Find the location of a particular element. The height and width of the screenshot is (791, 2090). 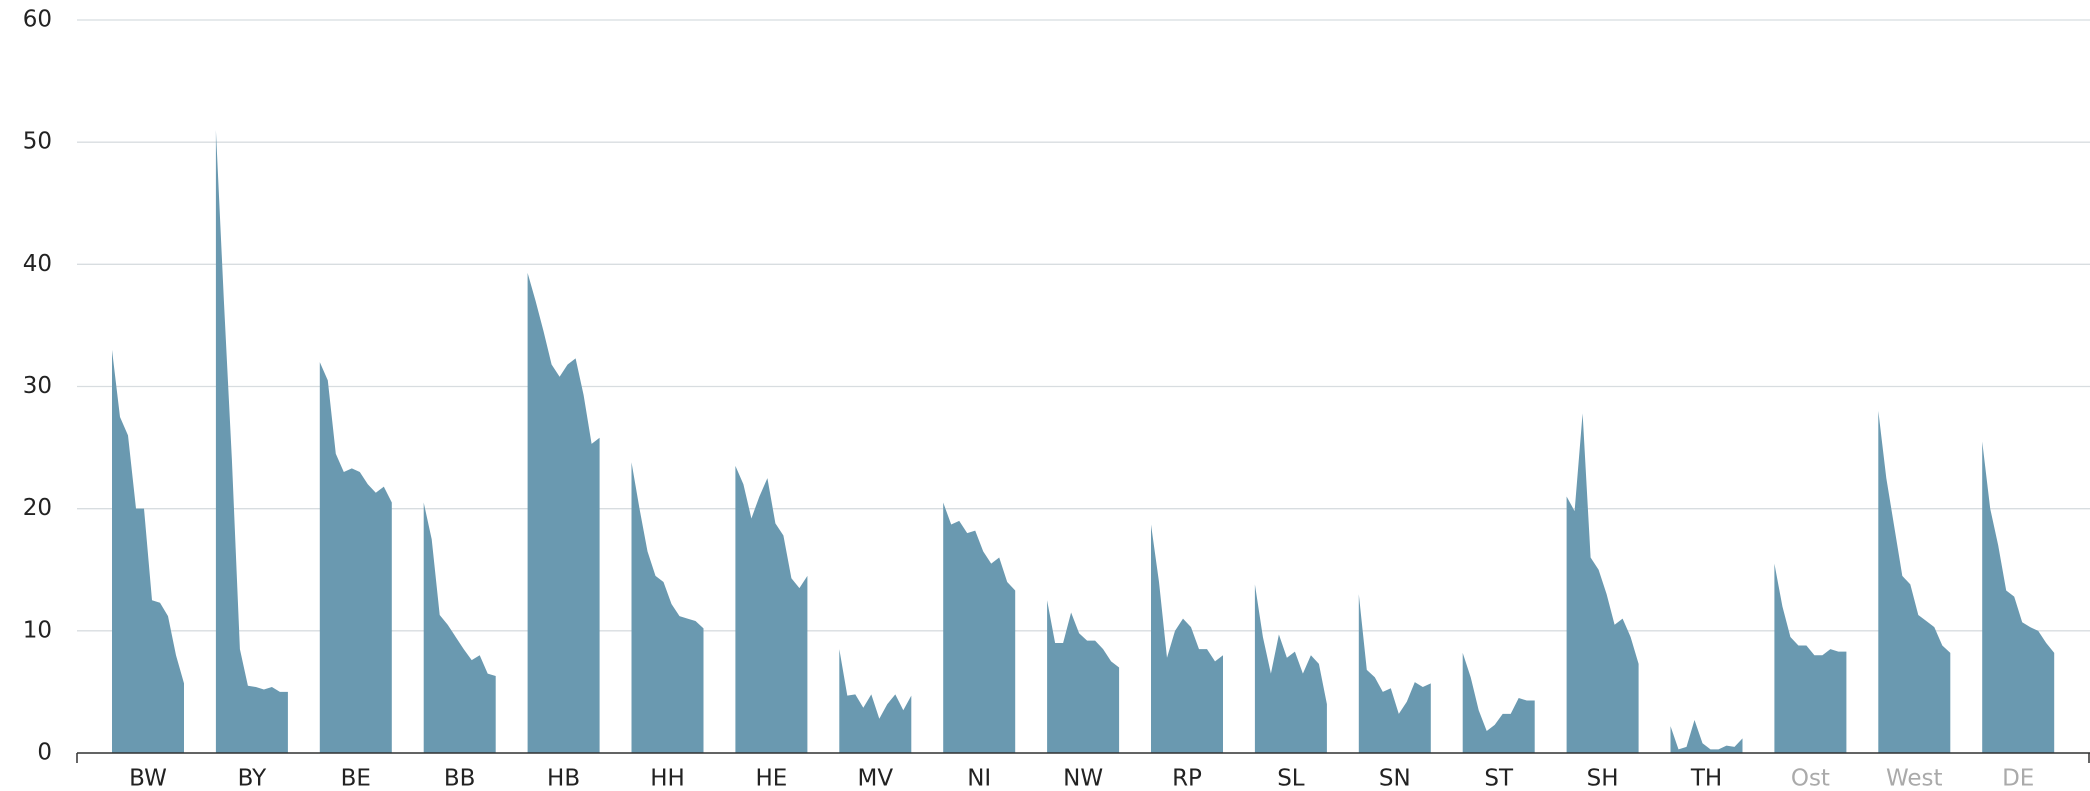

x-tick-label: DE is located at coordinates (2018, 778).